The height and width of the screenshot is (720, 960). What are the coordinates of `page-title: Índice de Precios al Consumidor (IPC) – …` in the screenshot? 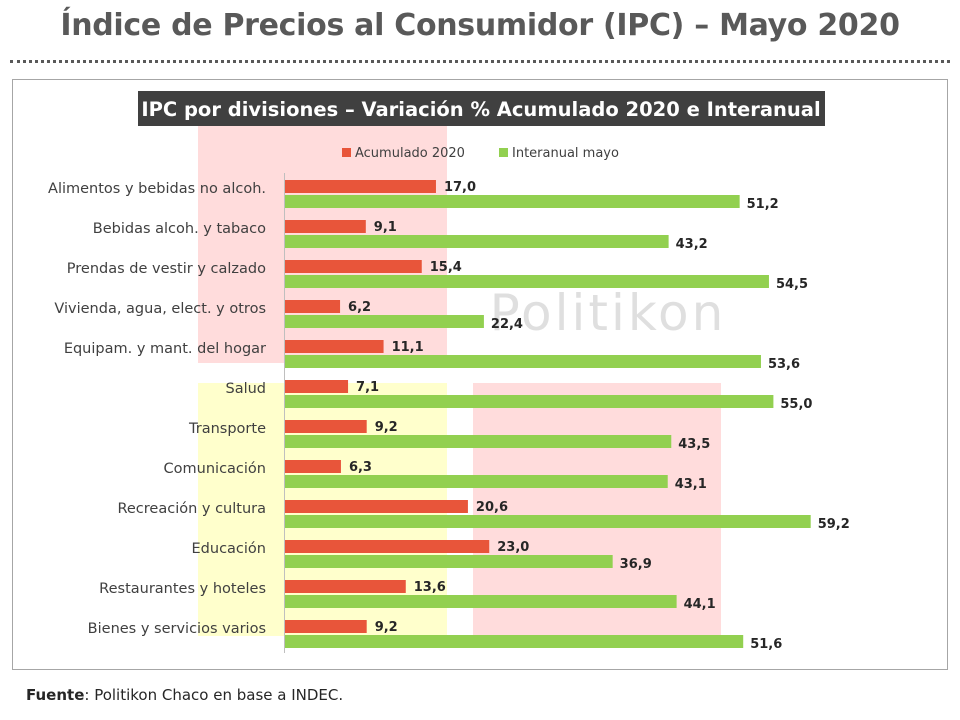 It's located at (480, 25).